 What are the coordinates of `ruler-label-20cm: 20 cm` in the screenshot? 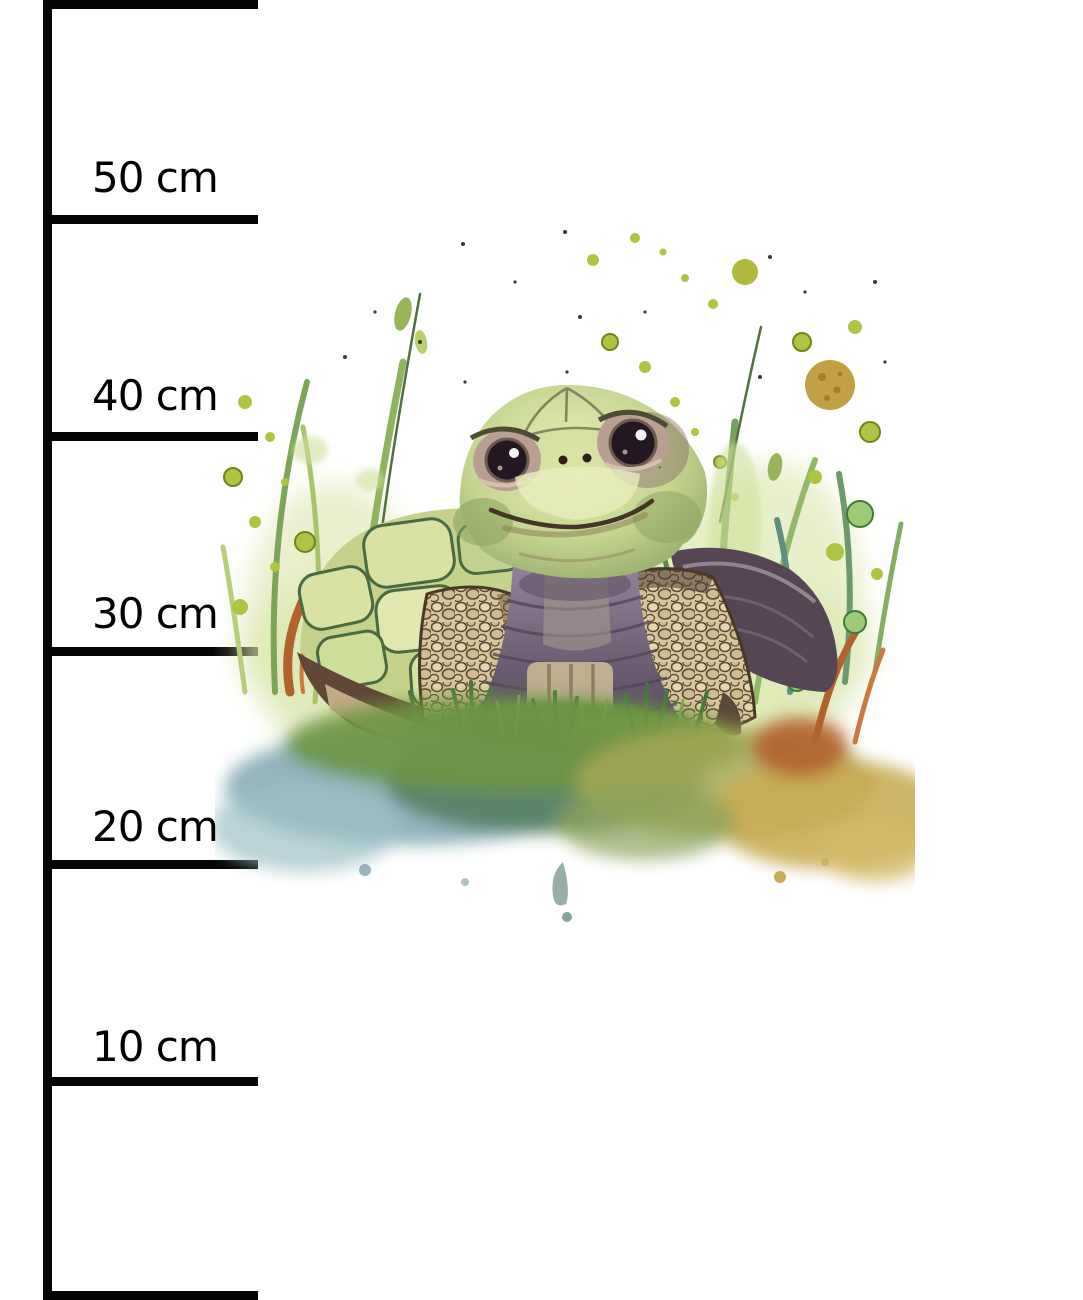 It's located at (155, 826).